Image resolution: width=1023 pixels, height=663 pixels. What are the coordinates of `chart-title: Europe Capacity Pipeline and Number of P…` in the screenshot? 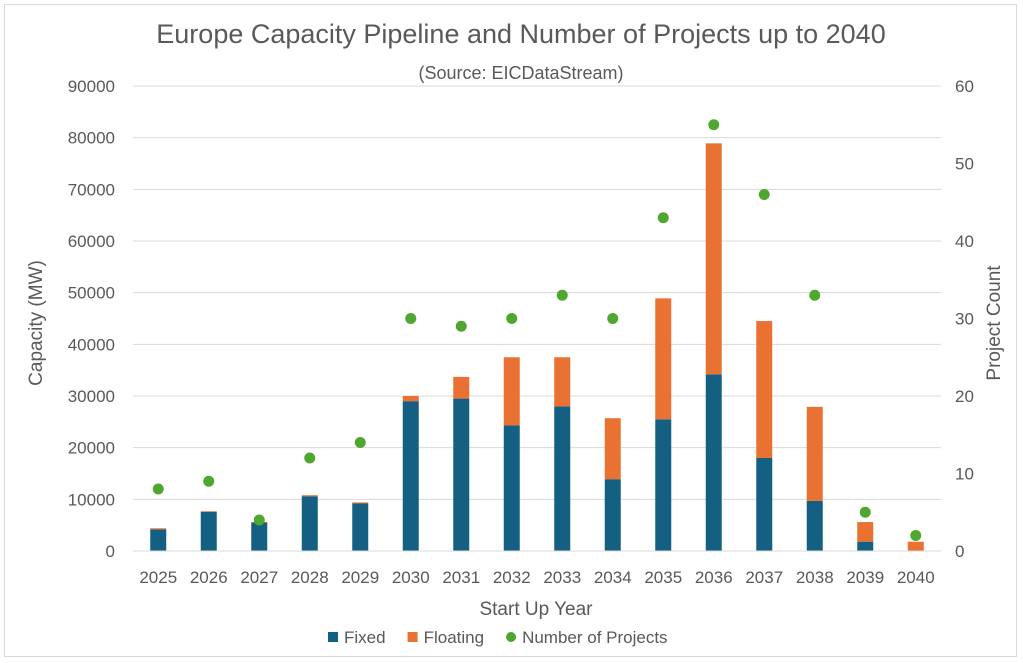 It's located at (520, 34).